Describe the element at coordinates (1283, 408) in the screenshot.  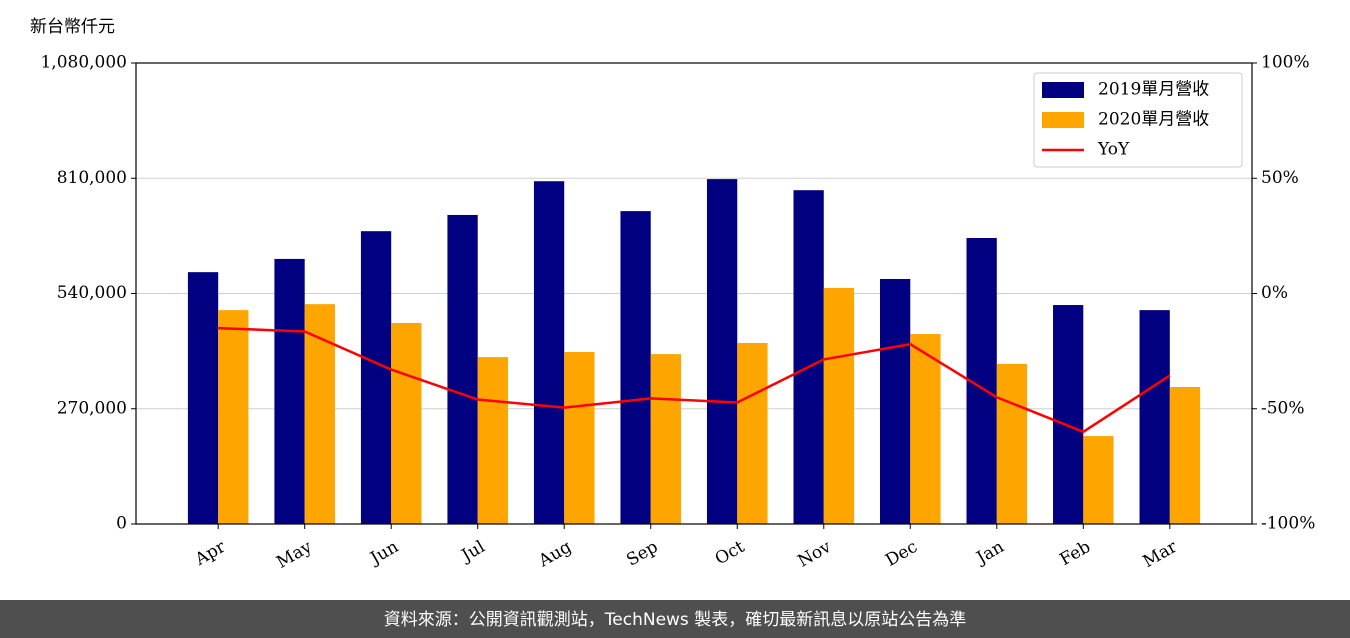
I see `y2-tick-label: -50%` at that location.